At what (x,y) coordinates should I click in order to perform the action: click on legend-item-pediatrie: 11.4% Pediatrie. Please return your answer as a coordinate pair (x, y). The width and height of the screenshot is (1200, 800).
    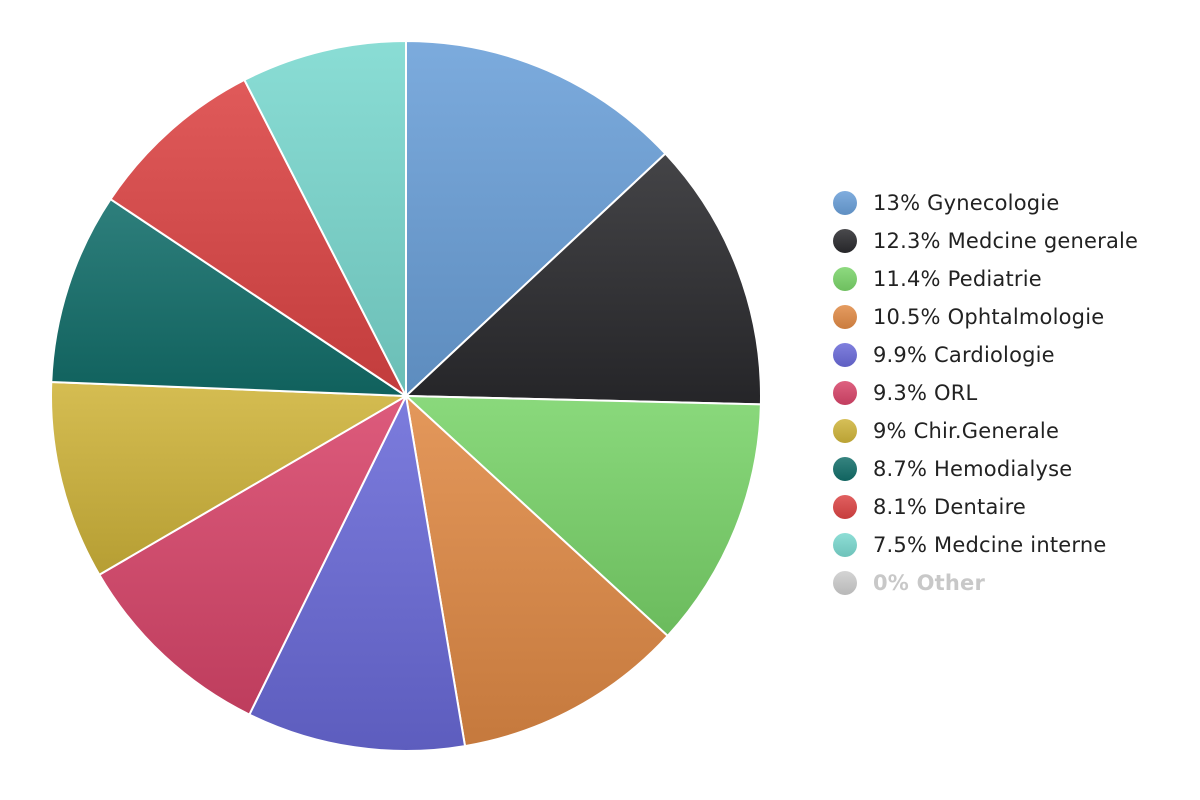
    Looking at the image, I should click on (985, 279).